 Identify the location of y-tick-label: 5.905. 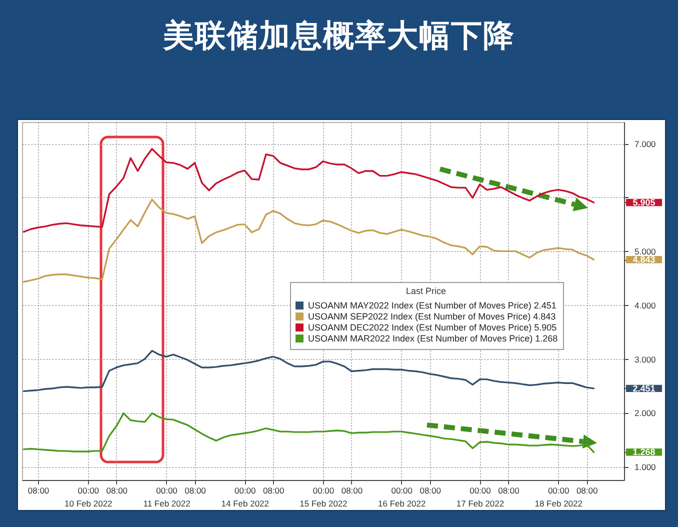
(644, 202).